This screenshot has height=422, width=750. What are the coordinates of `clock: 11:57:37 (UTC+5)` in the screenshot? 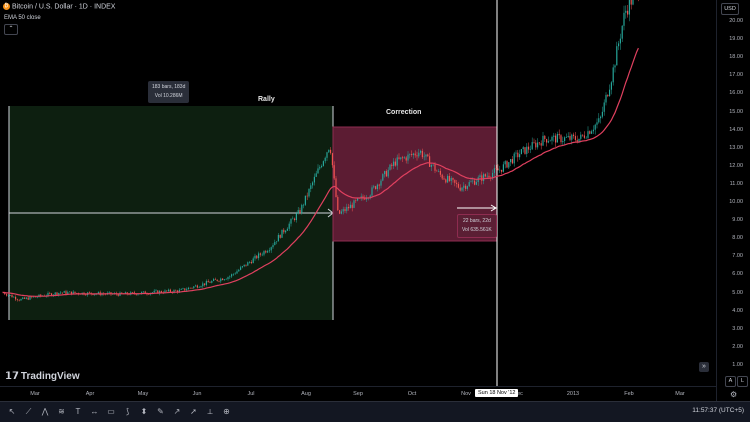 It's located at (718, 410).